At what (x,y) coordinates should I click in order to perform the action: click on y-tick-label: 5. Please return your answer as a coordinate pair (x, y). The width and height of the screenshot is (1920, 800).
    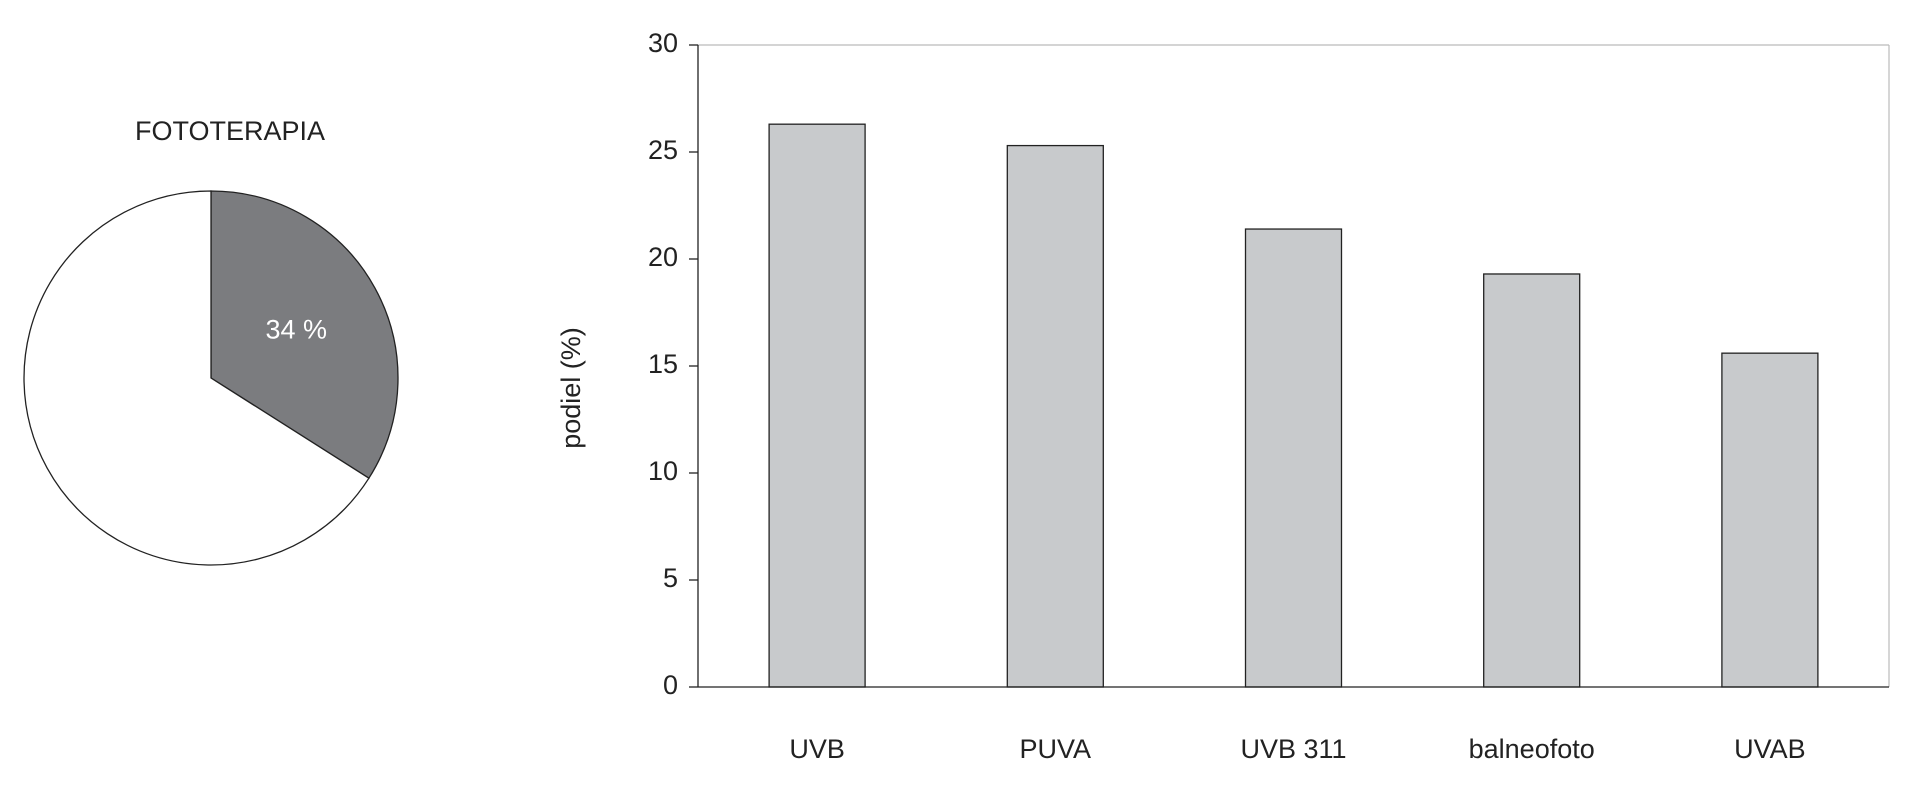
    Looking at the image, I should click on (670, 578).